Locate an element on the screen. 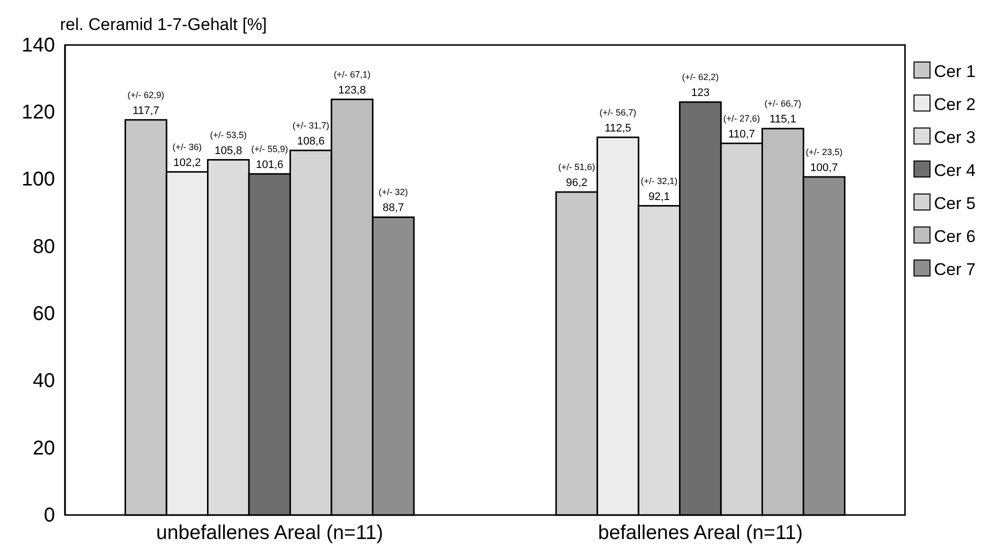 This screenshot has height=548, width=987. annotation: (+/- 62,2) is located at coordinates (700, 77).